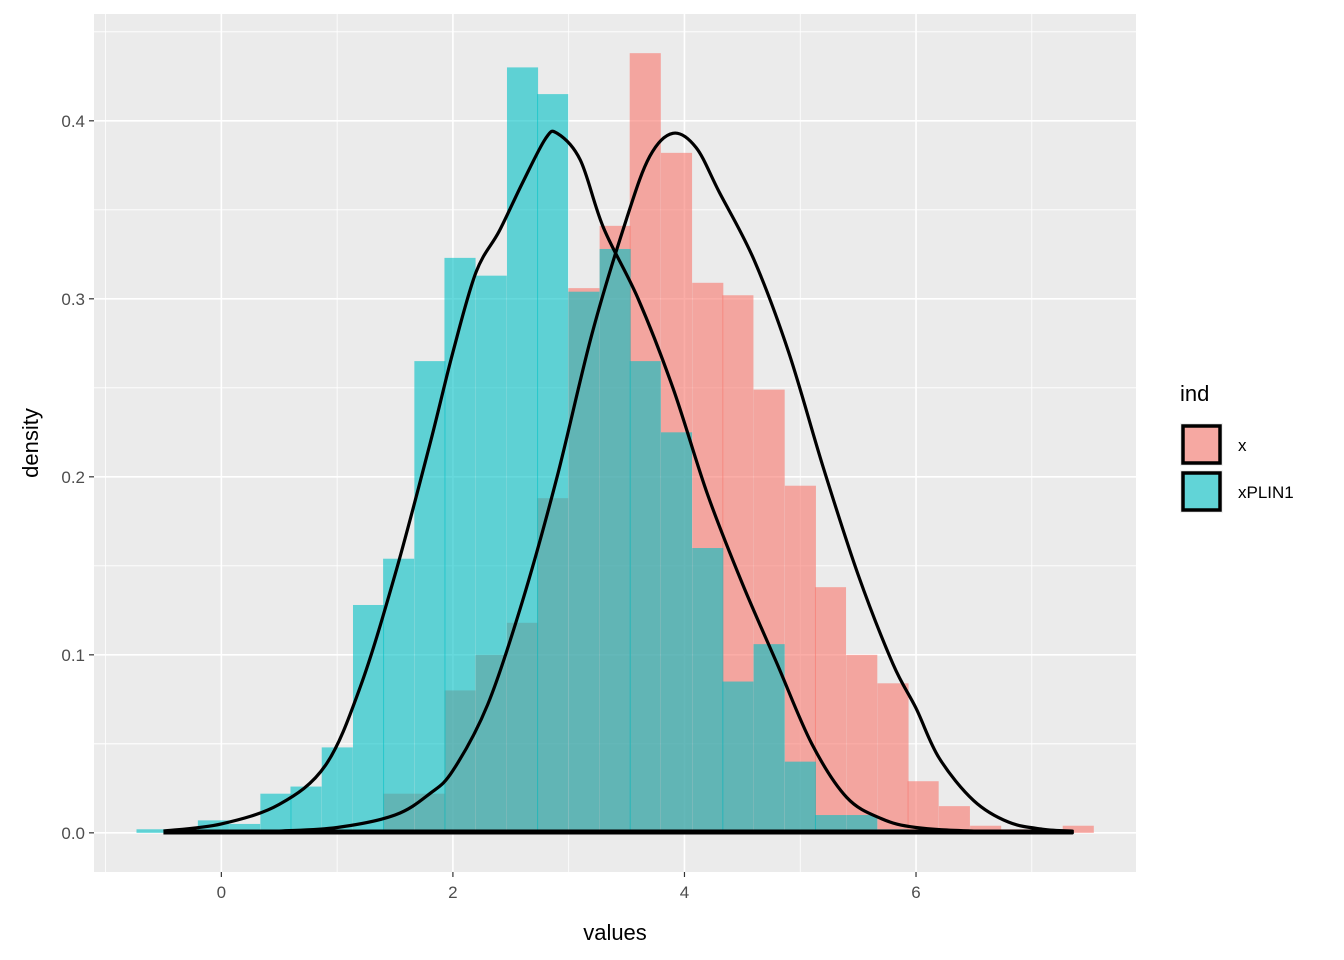 The height and width of the screenshot is (960, 1344). Describe the element at coordinates (221, 892) in the screenshot. I see `x-tick-label: 0` at that location.